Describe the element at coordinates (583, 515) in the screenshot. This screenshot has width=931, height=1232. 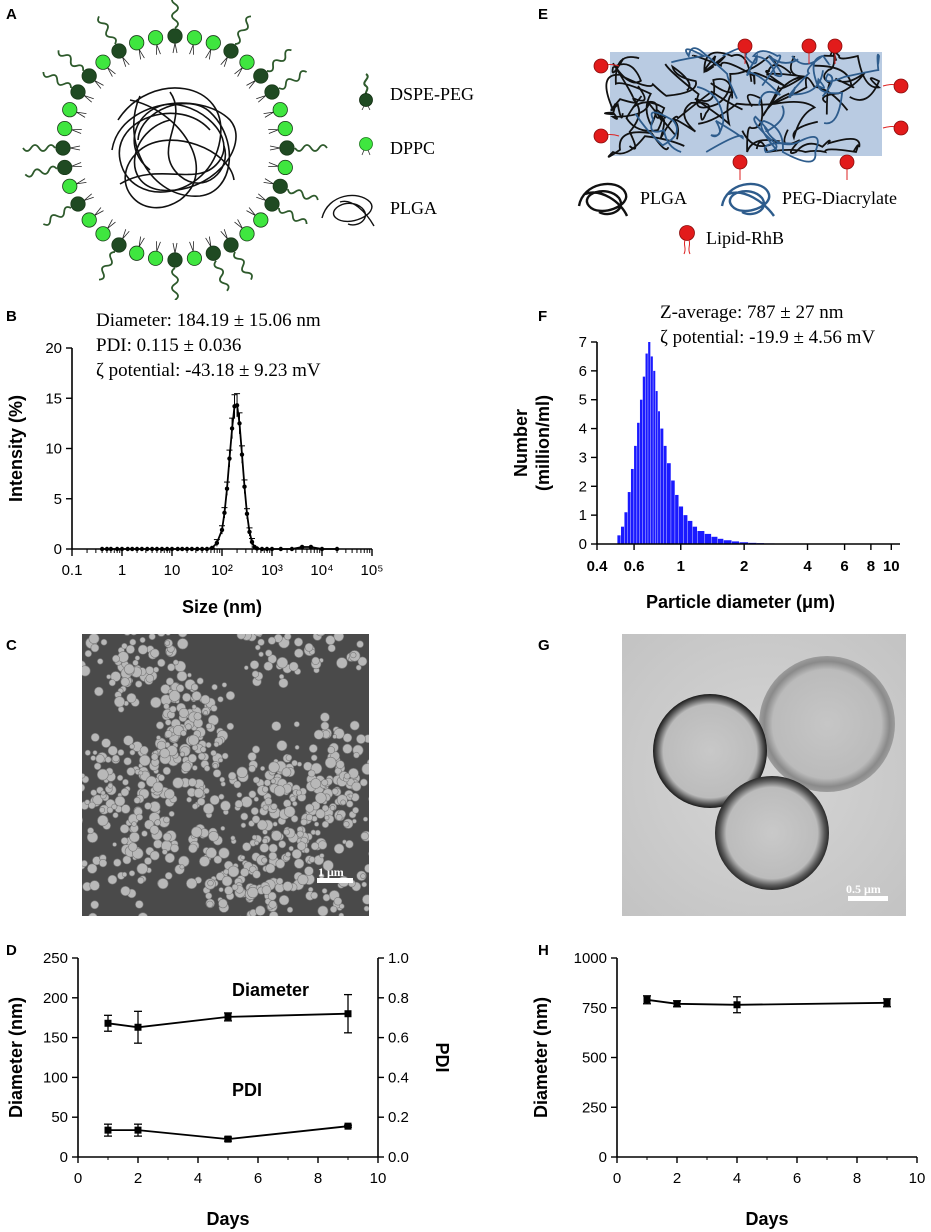
I see `y-tick-label: 1` at that location.